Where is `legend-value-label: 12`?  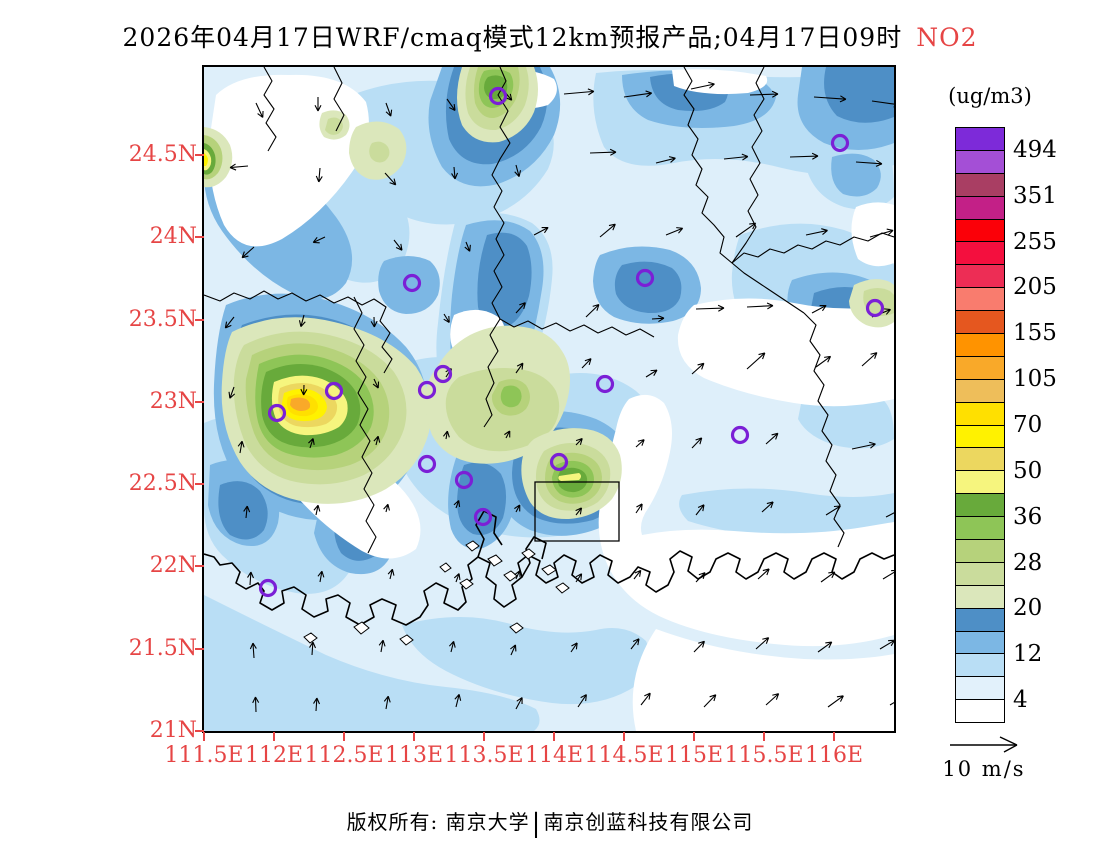
legend-value-label: 12 is located at coordinates (1028, 654).